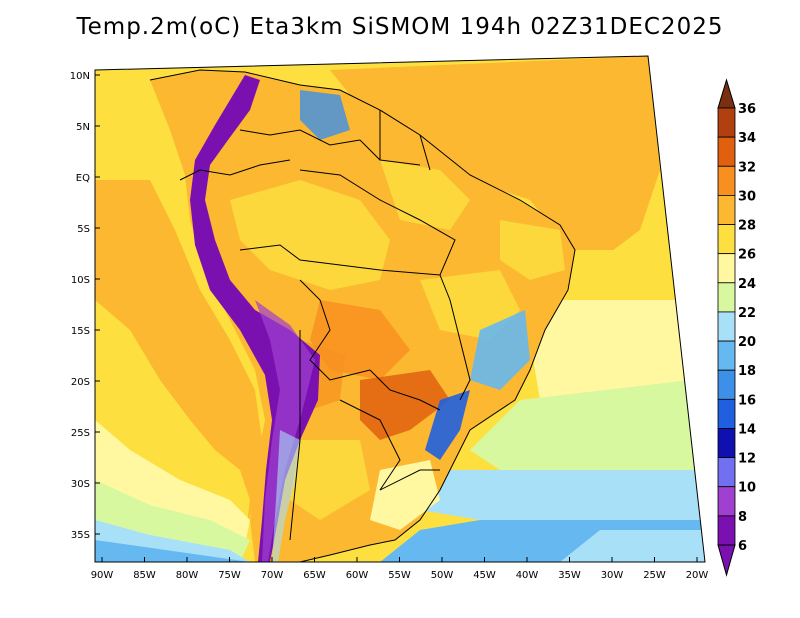  I want to click on lat-label-10s: 10S, so click(80, 280).